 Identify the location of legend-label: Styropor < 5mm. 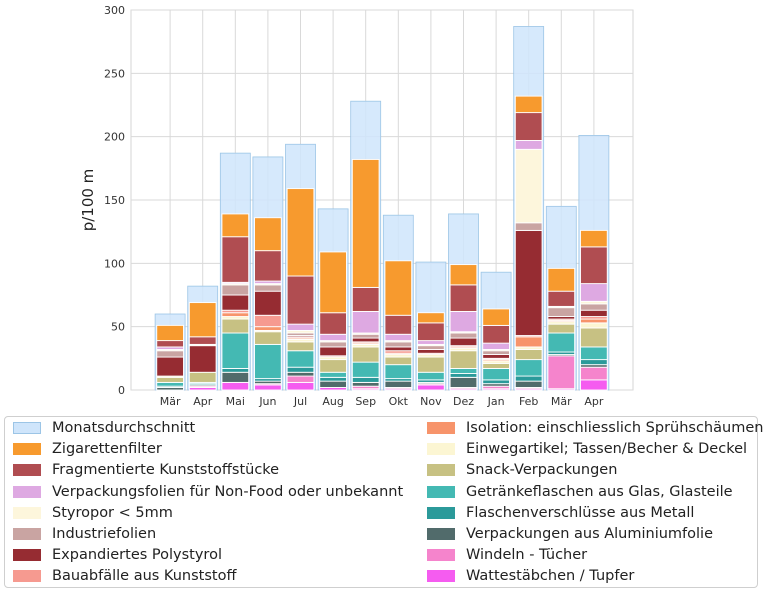
(112, 512).